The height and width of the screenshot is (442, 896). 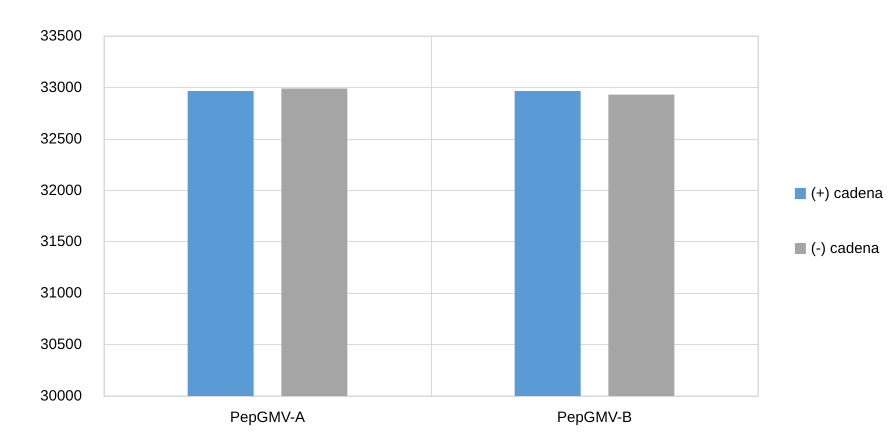 I want to click on y-tick-label: 30000, so click(x=61, y=396).